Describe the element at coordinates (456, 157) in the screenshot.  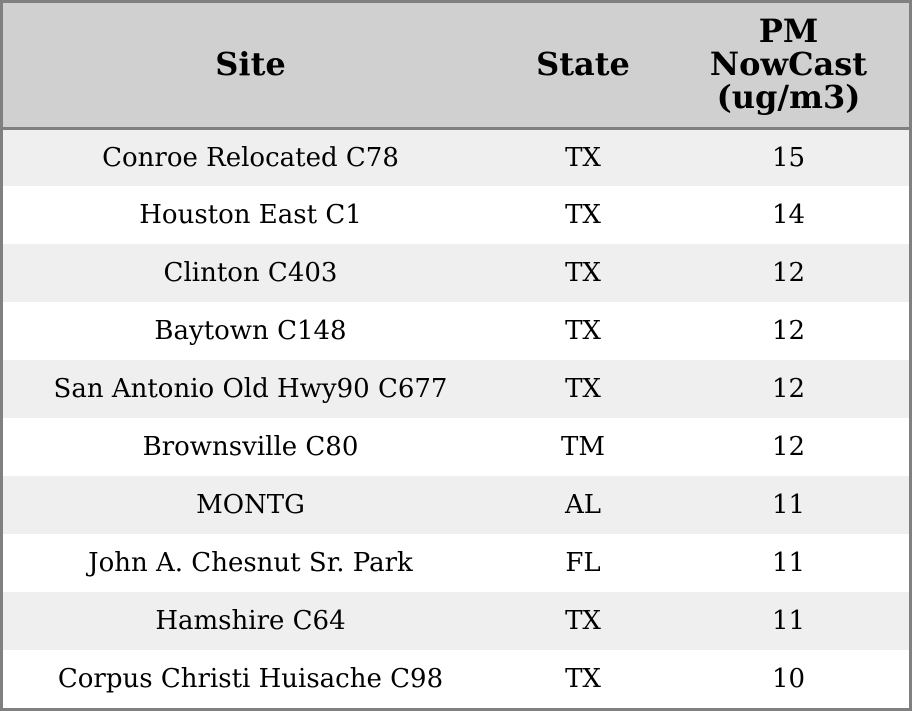
I see `table-row: Conroe Relocated C78 TX 15` at that location.